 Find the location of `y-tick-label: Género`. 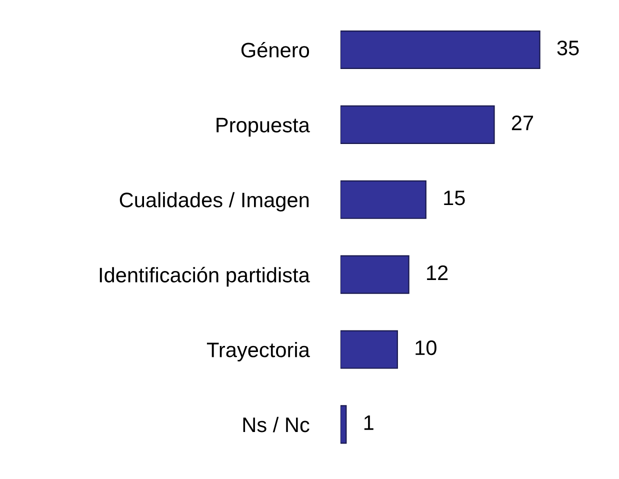

y-tick-label: Género is located at coordinates (275, 50).